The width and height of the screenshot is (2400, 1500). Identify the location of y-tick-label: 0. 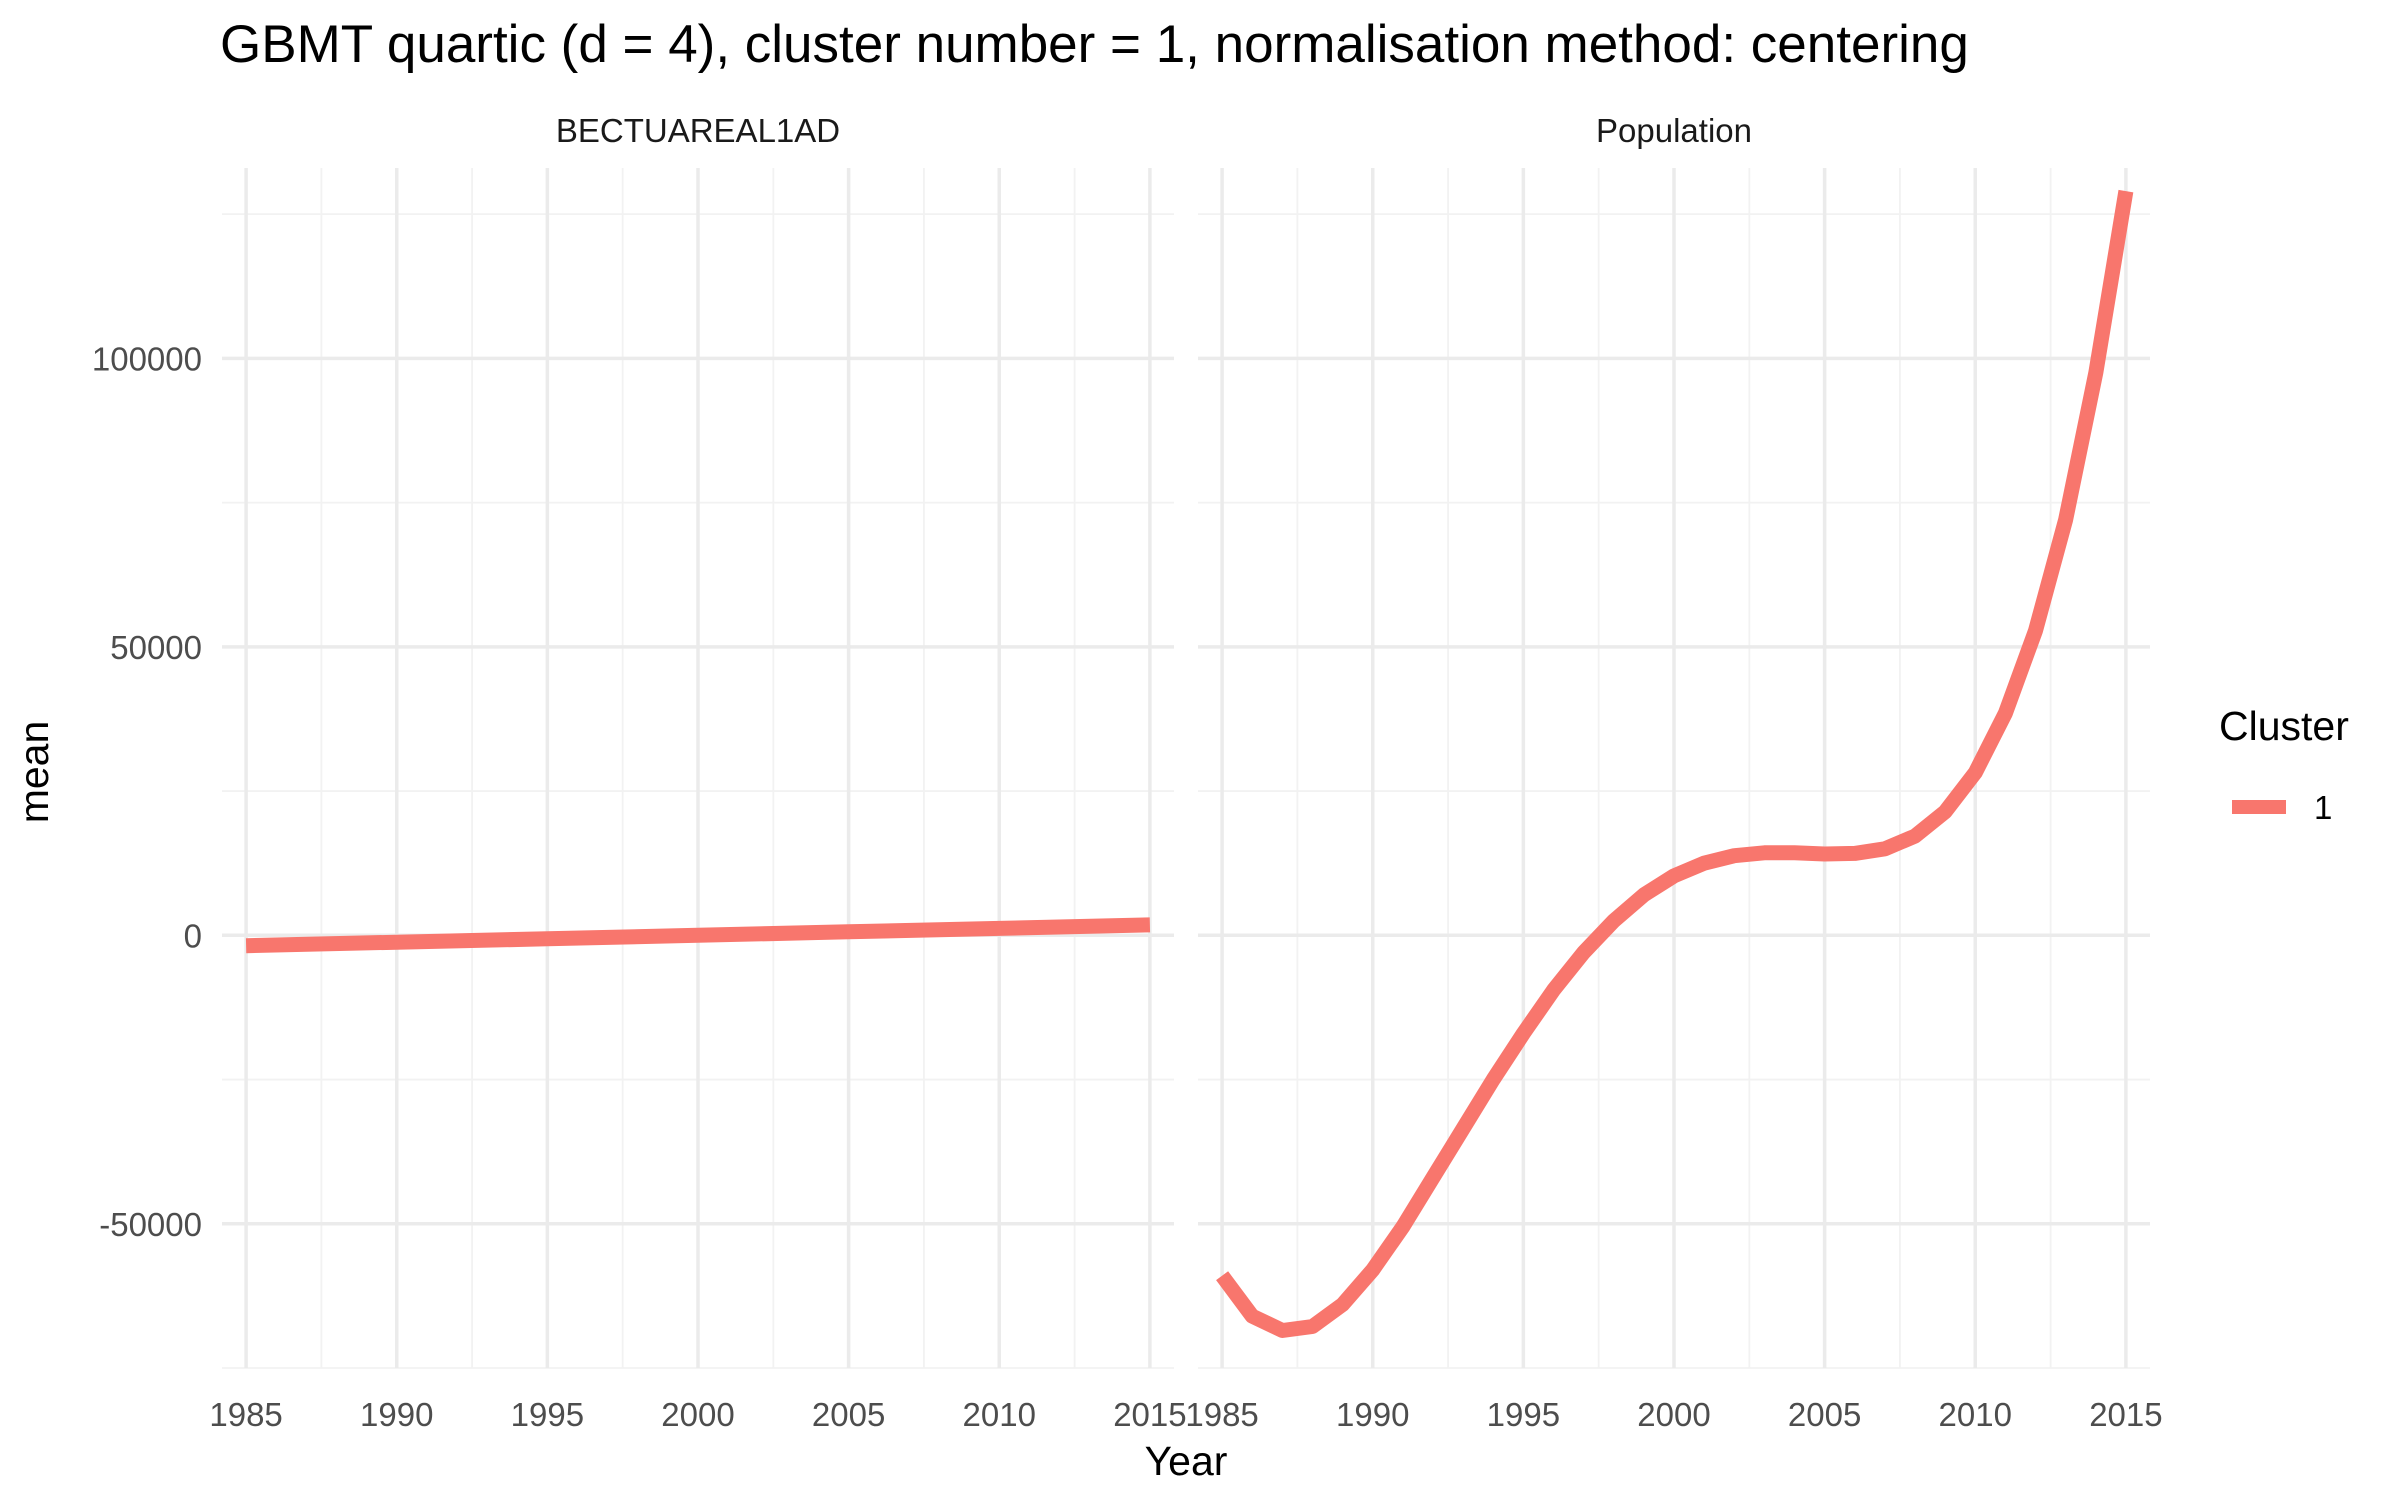
(193, 935).